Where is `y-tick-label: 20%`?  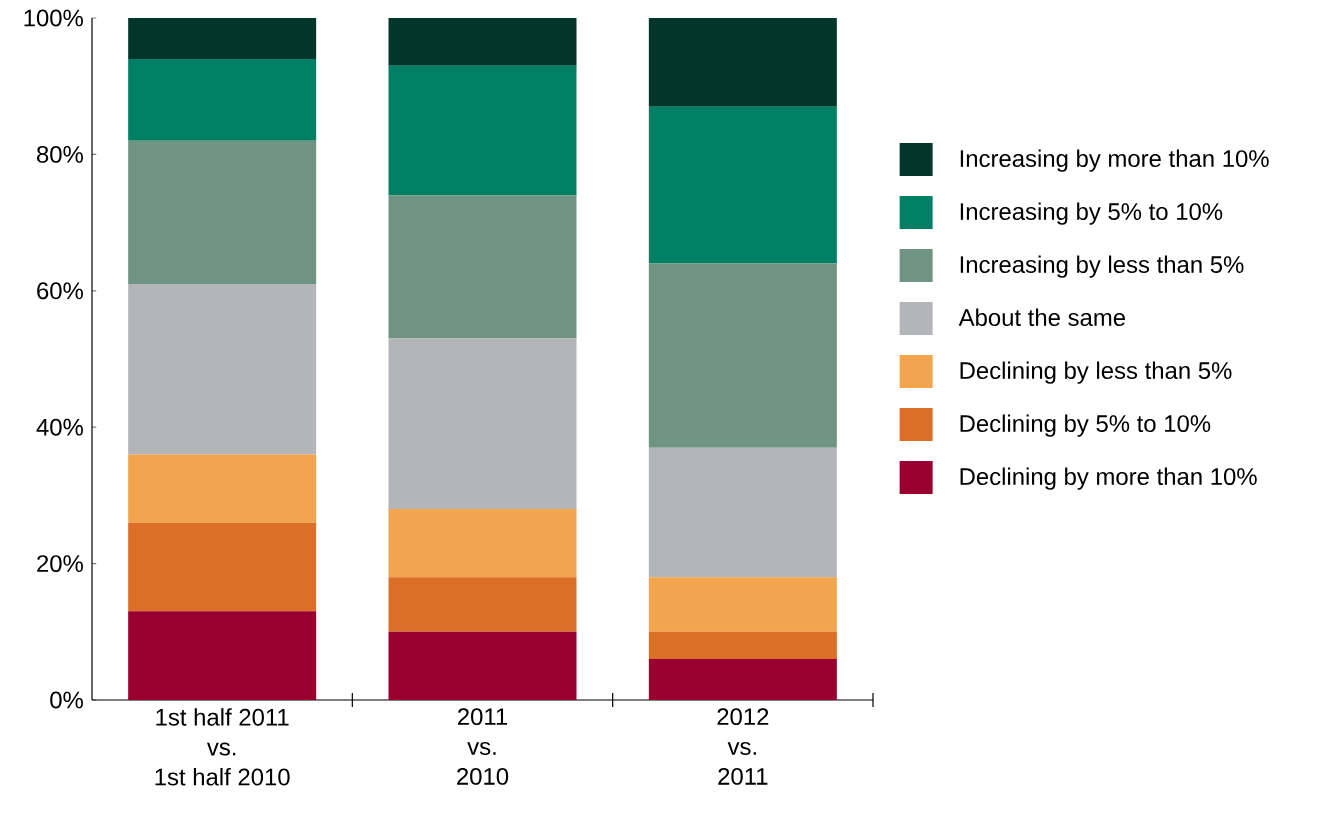
y-tick-label: 20% is located at coordinates (60, 564).